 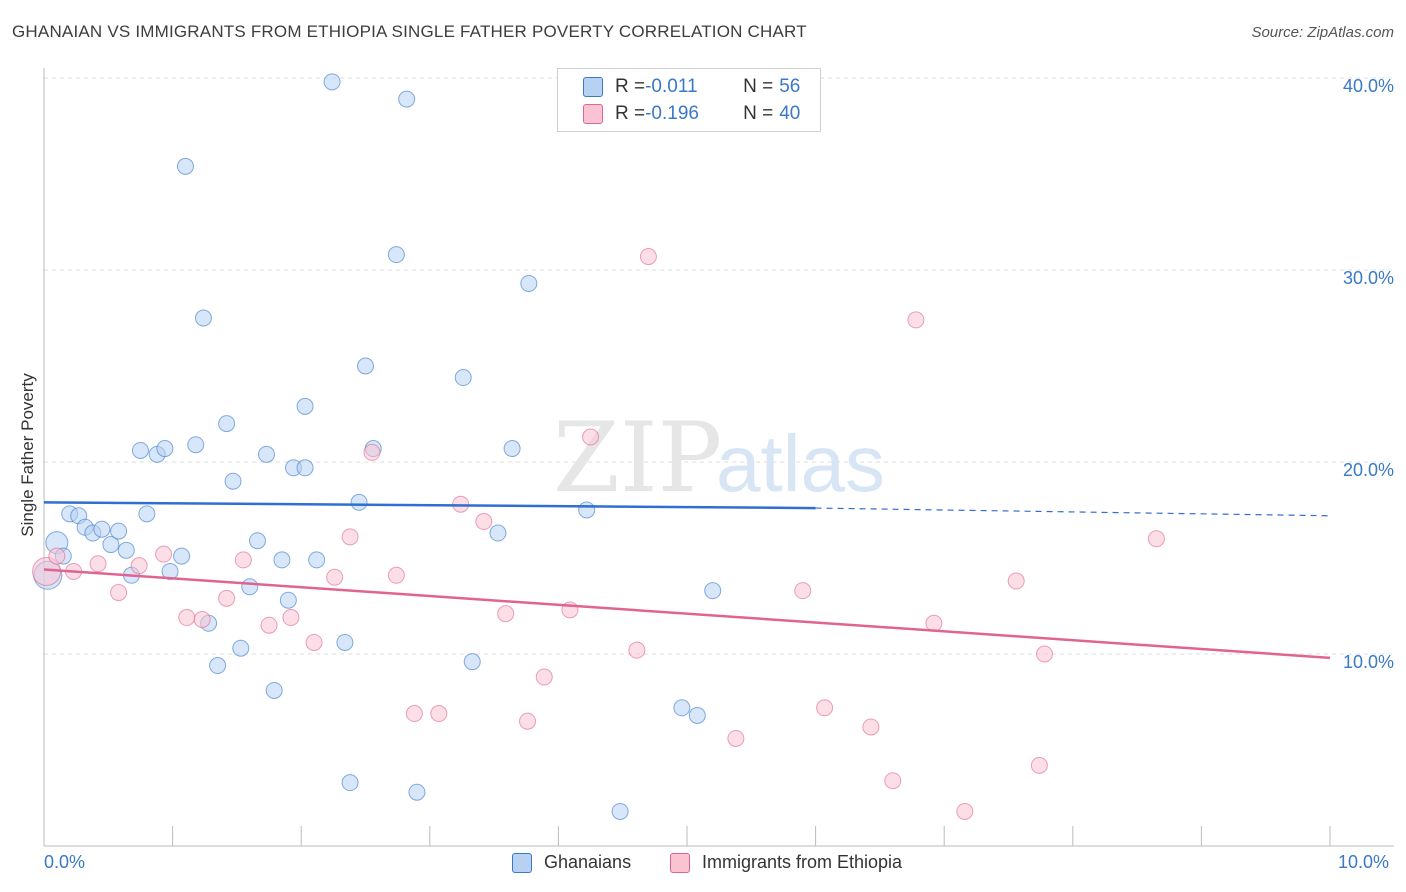 I want to click on bottom-legend-ghanaians: Ghanaians, so click(x=571, y=862).